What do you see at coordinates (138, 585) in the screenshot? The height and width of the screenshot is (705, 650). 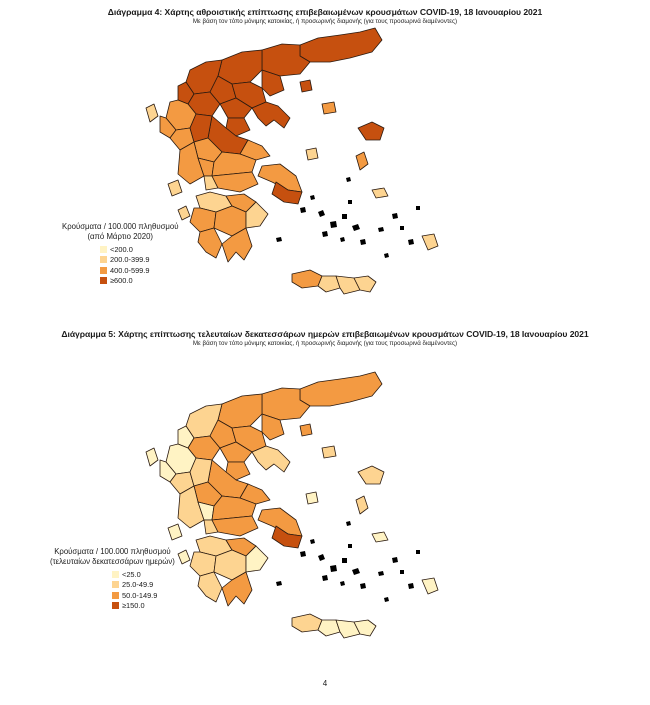 I see `legend-label: 25.0-49.9` at bounding box center [138, 585].